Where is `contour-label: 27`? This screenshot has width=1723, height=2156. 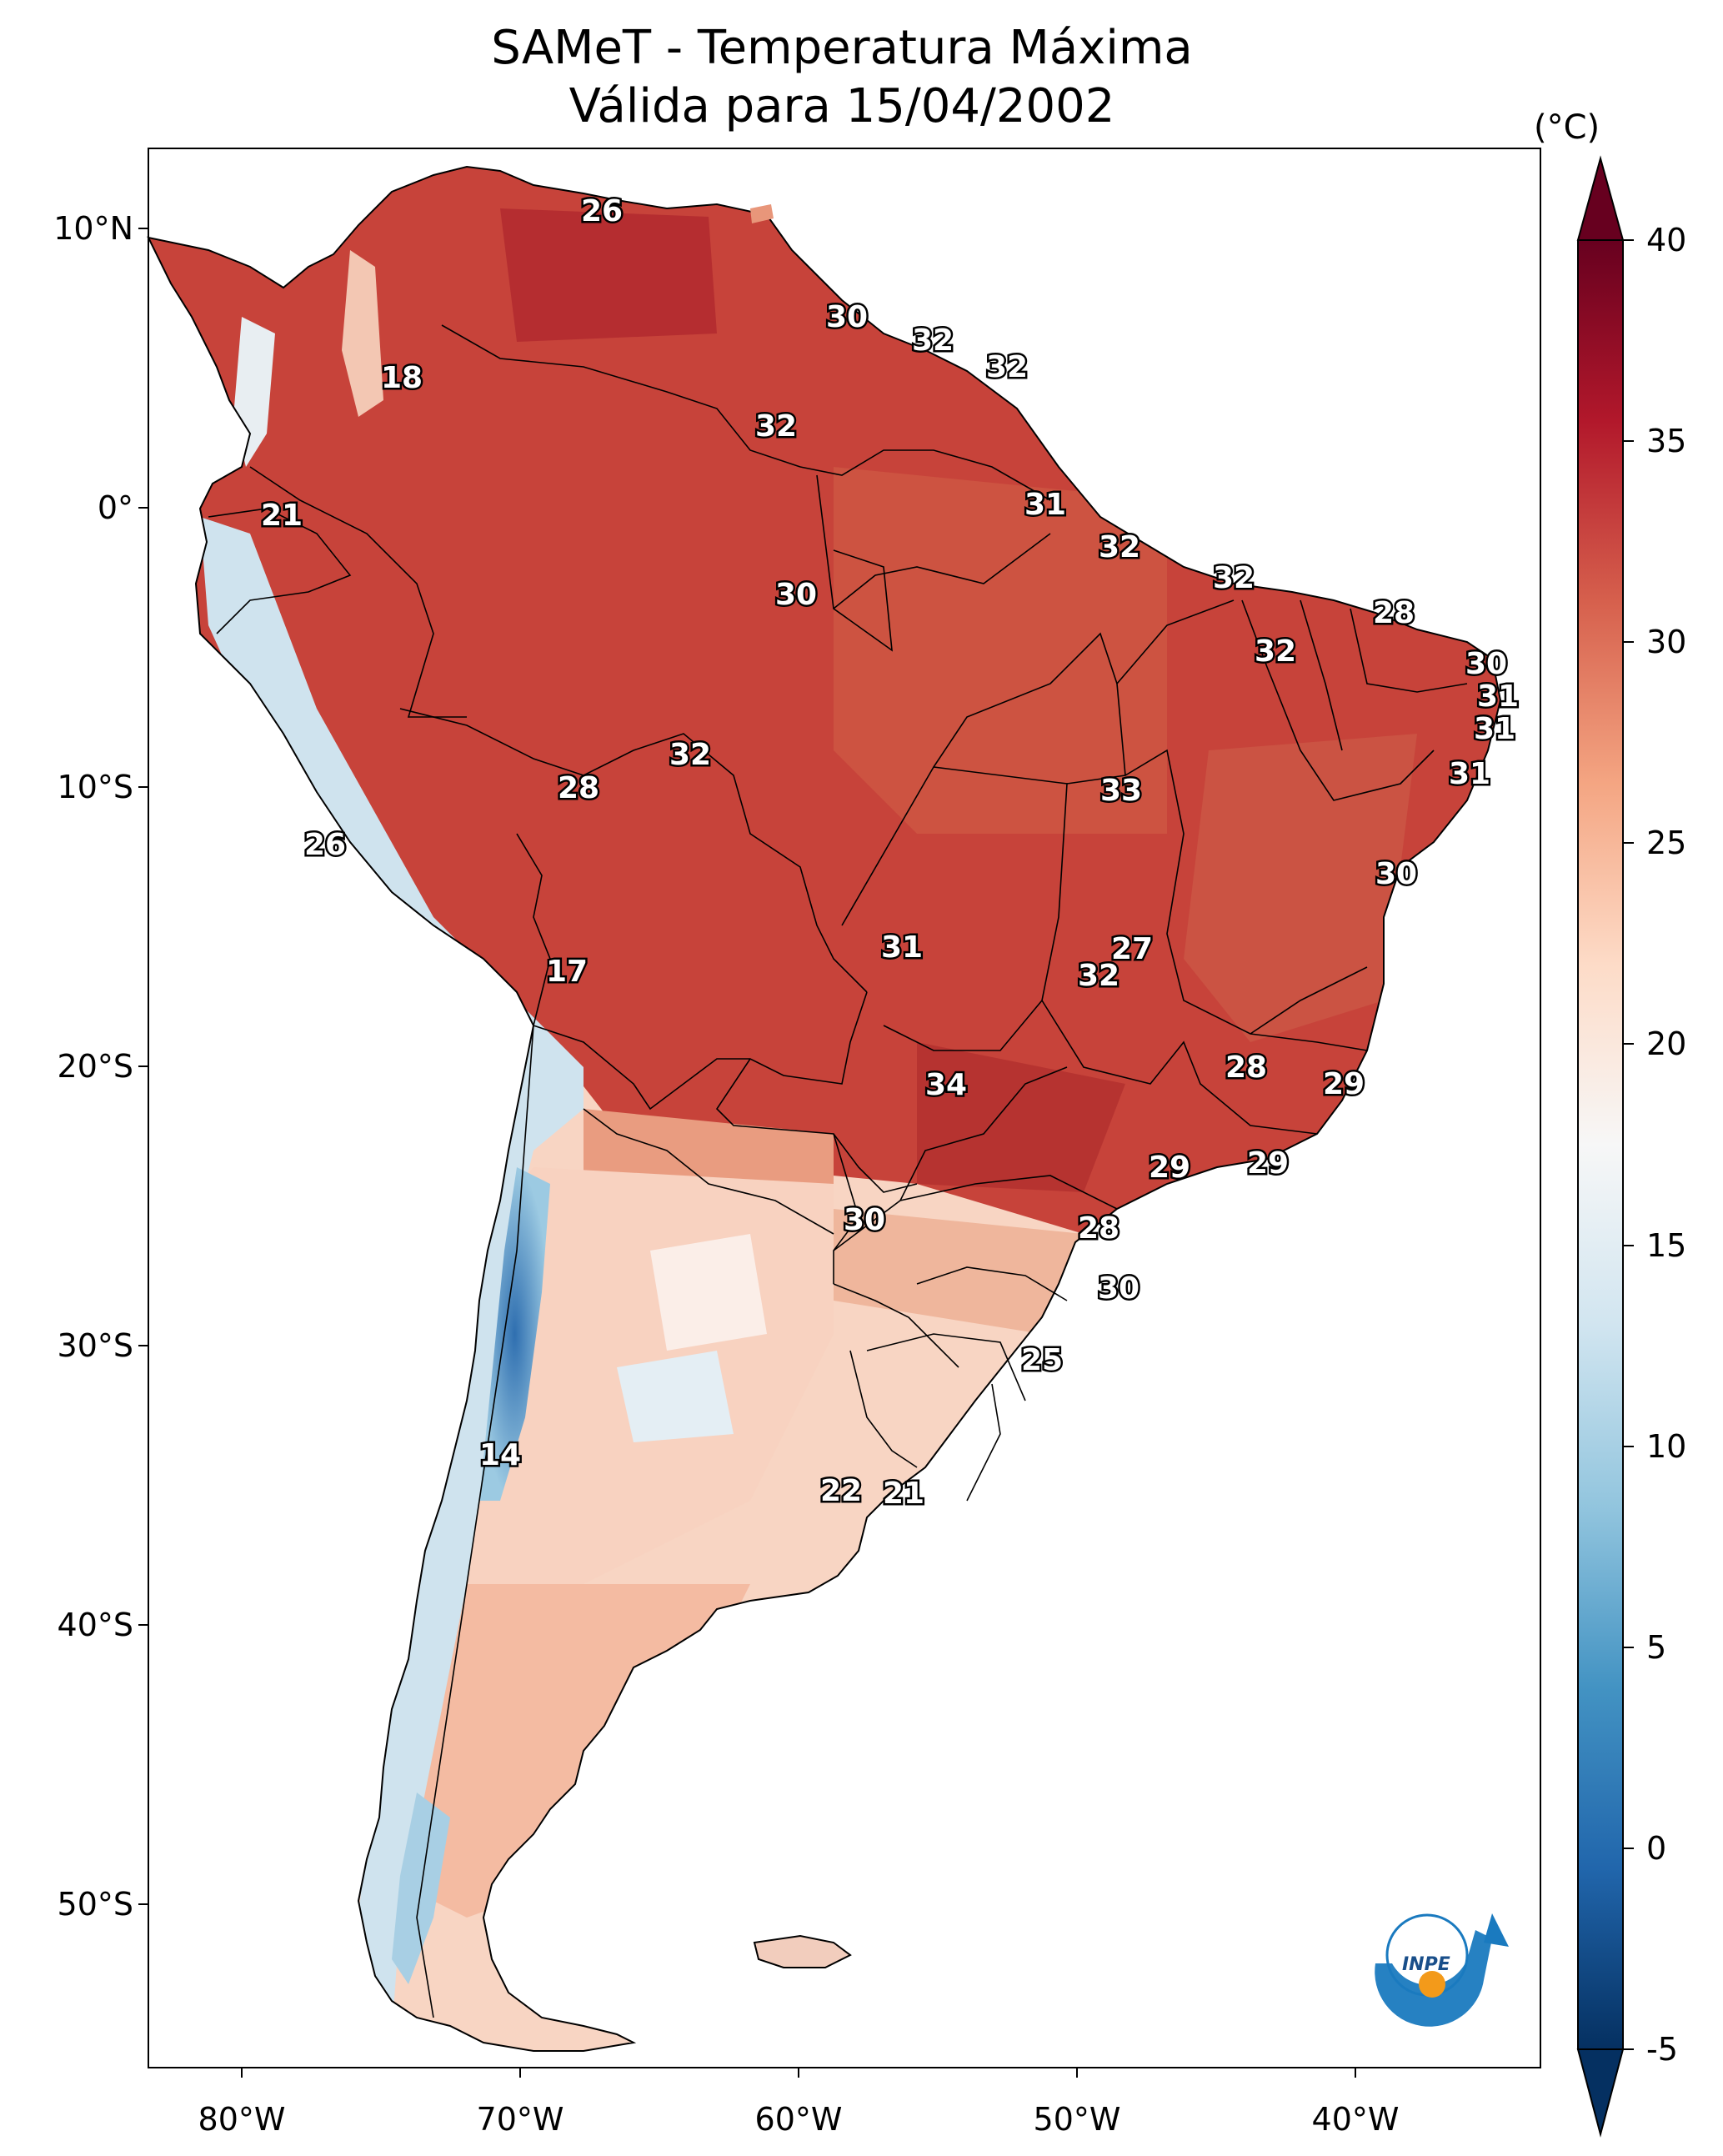 contour-label: 27 is located at coordinates (1132, 949).